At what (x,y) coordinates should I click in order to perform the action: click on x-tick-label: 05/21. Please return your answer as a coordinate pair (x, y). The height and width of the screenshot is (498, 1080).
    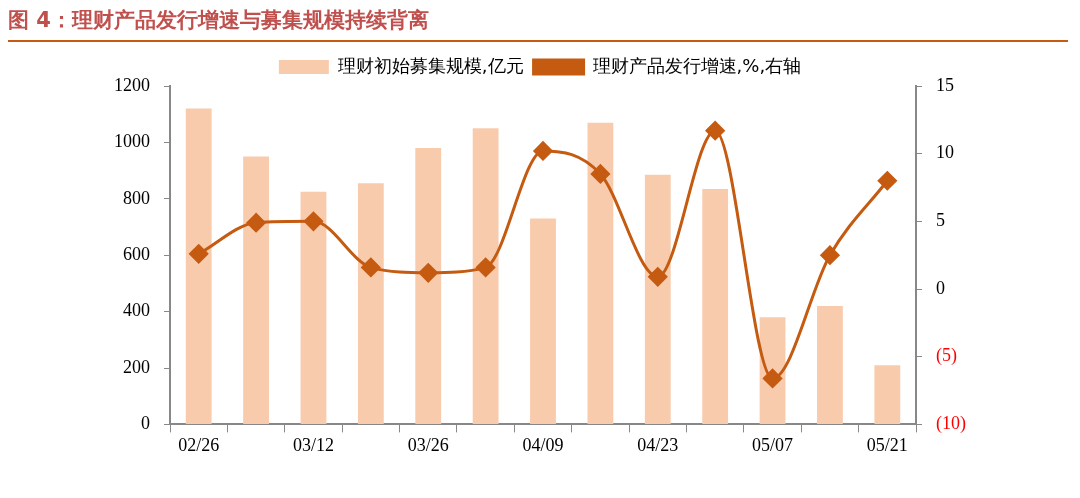
    Looking at the image, I should click on (887, 444).